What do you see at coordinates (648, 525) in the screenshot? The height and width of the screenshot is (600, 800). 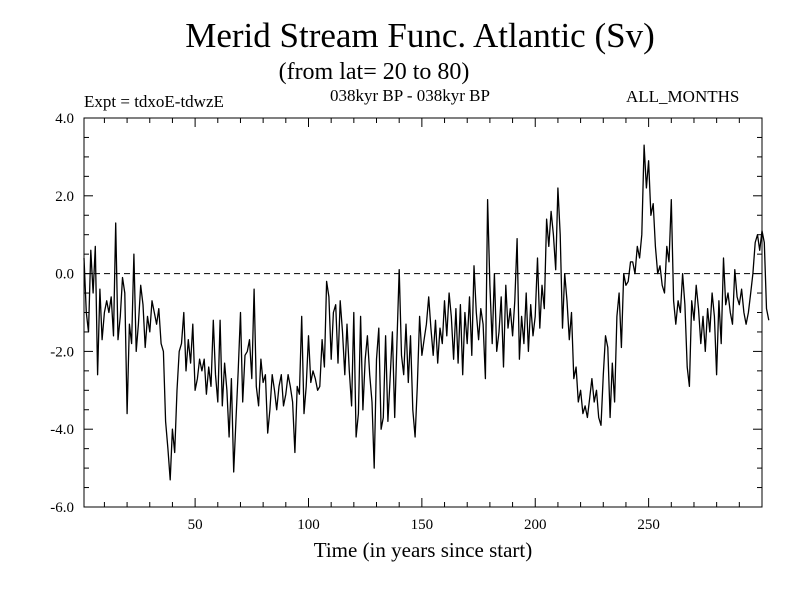 I see `x-tick-label: 250` at bounding box center [648, 525].